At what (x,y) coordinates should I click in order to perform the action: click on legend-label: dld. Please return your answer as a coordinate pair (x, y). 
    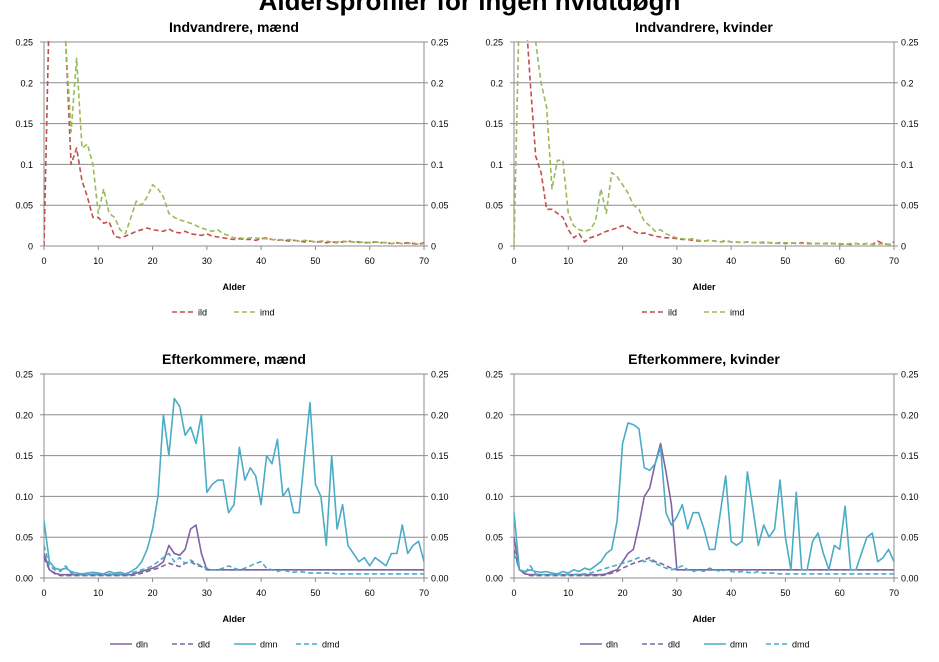
    Looking at the image, I should click on (674, 645).